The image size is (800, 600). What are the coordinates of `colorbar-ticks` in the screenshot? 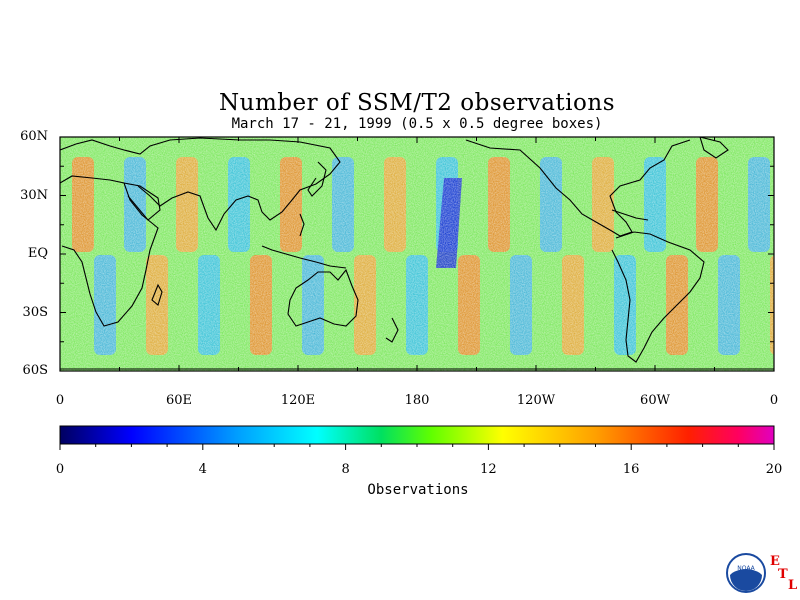 It's located at (417, 447).